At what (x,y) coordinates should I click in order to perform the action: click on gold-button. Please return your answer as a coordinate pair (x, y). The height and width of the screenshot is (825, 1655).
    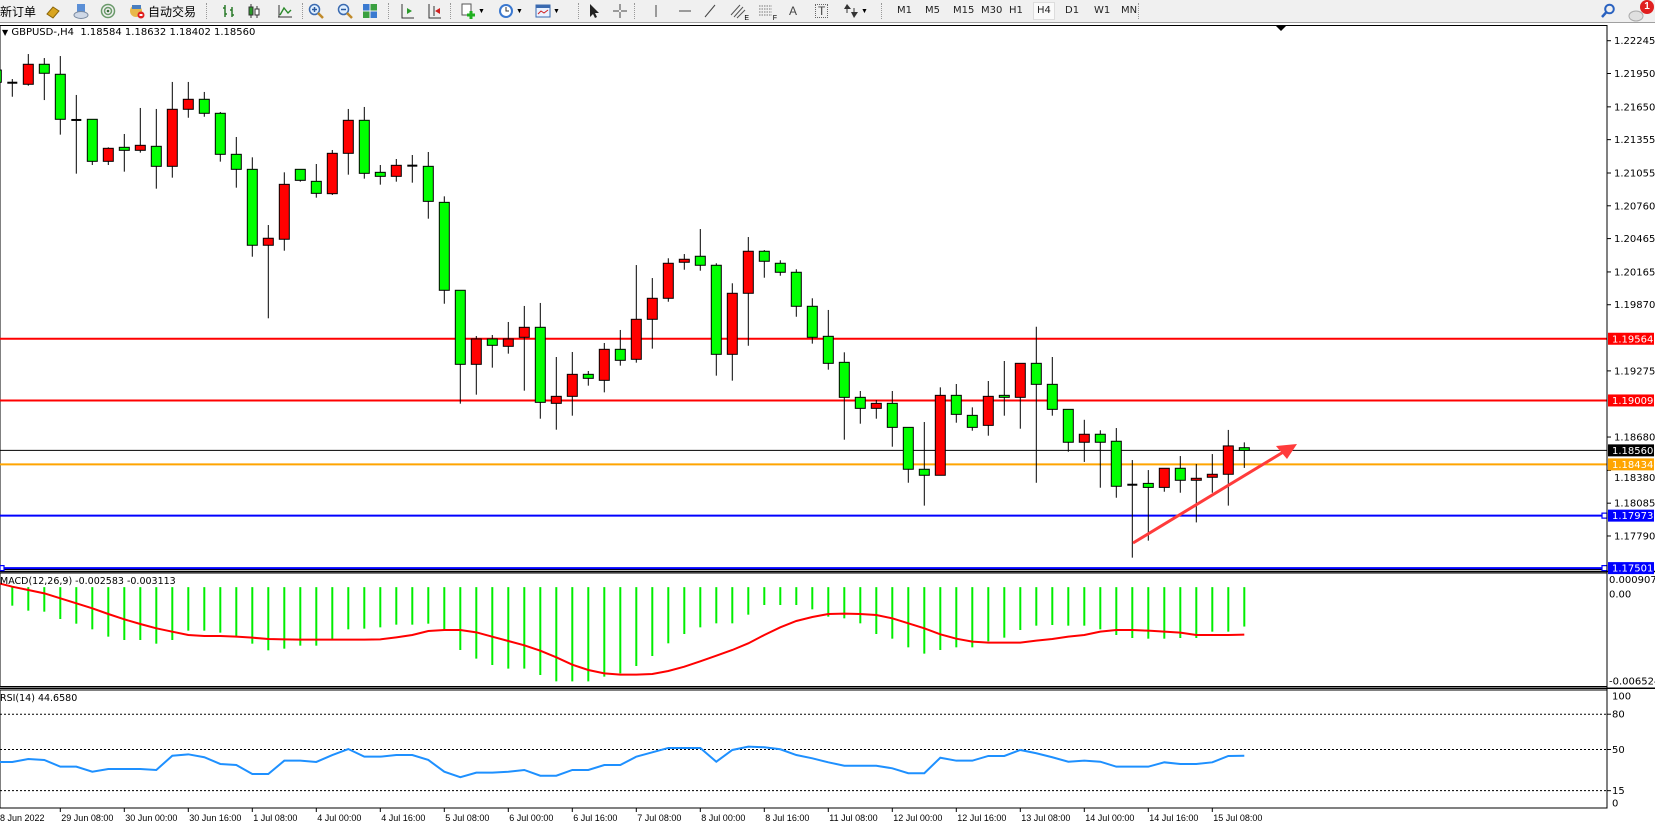
    Looking at the image, I should click on (53, 11).